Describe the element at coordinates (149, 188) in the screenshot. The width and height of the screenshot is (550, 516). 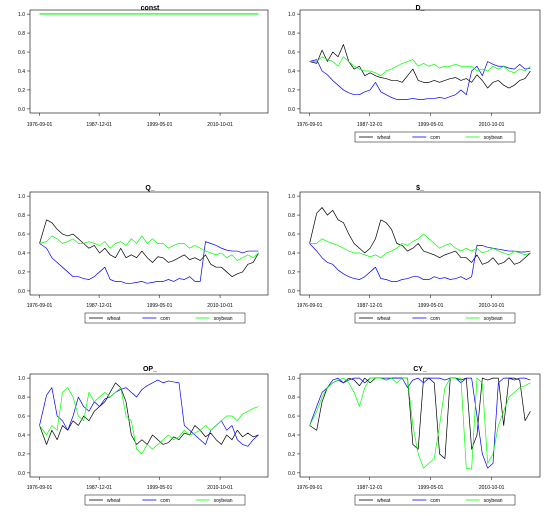
I see `chart-title: Q_` at that location.